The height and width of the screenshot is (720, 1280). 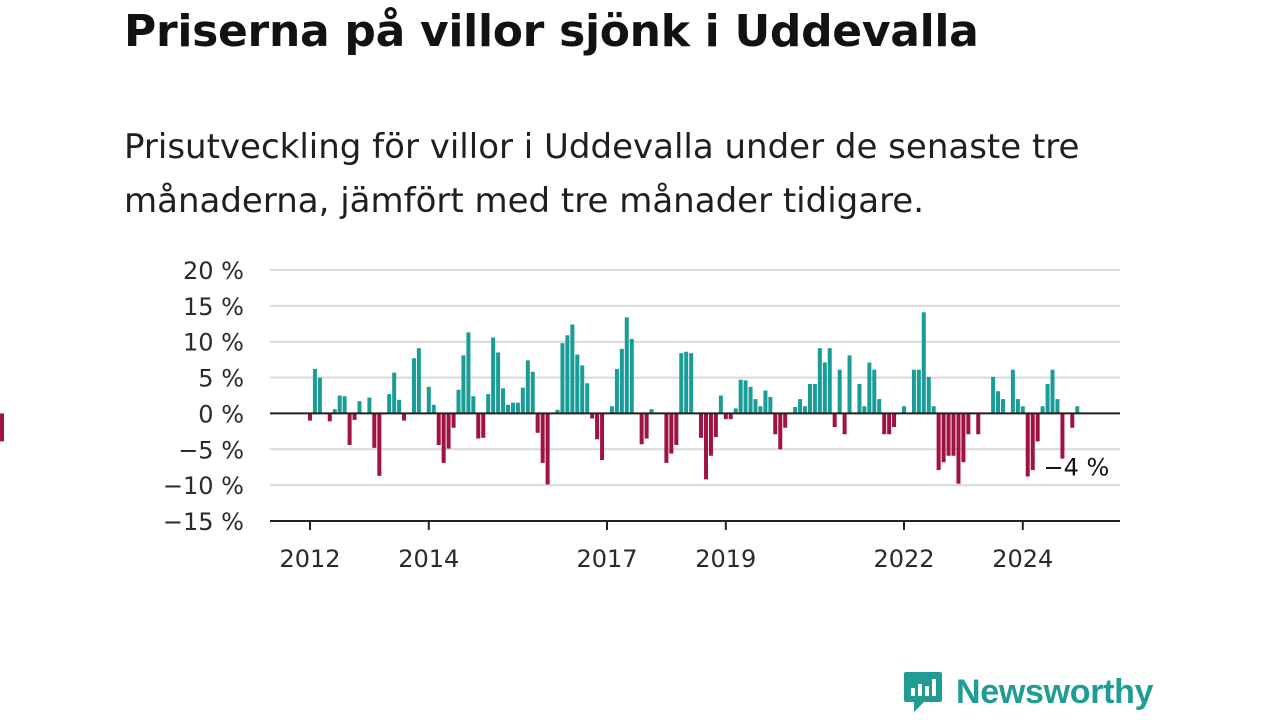 I want to click on x-tick-label: 2017, so click(x=606, y=559).